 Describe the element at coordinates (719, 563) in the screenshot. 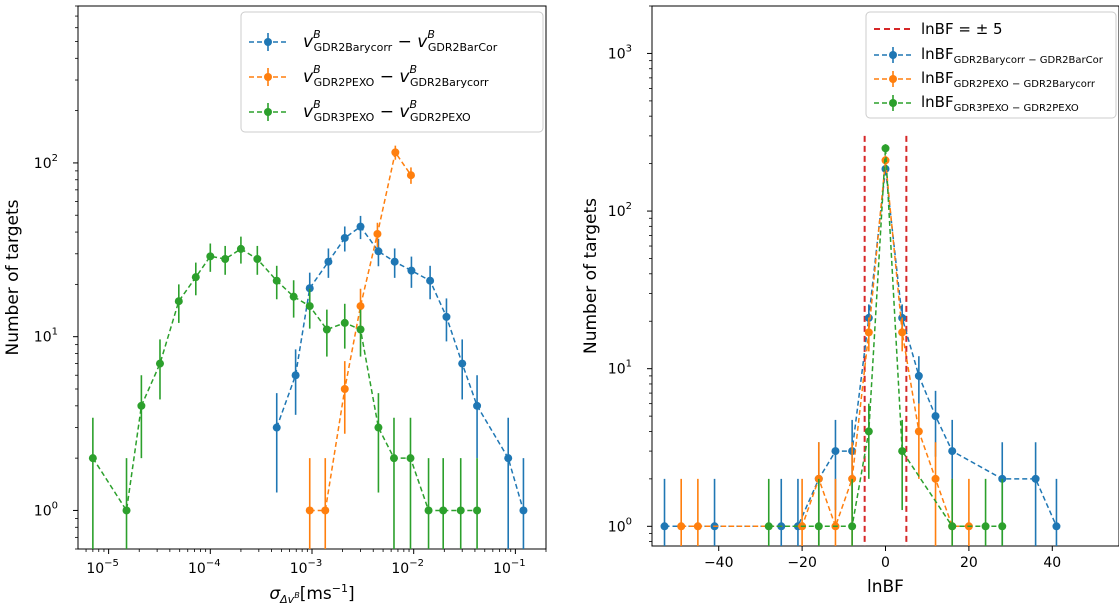

I see `x-tick-label: −40` at that location.